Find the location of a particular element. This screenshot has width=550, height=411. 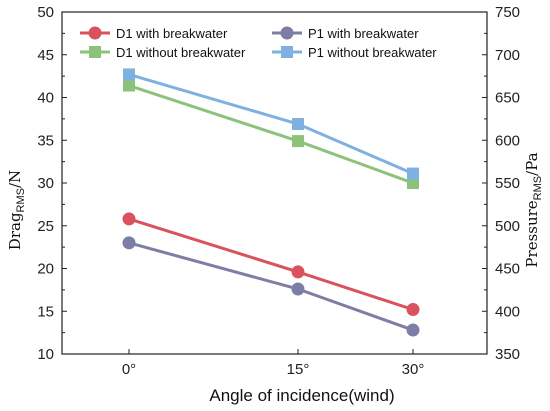

left-tick-label: 45 is located at coordinates (45, 55).